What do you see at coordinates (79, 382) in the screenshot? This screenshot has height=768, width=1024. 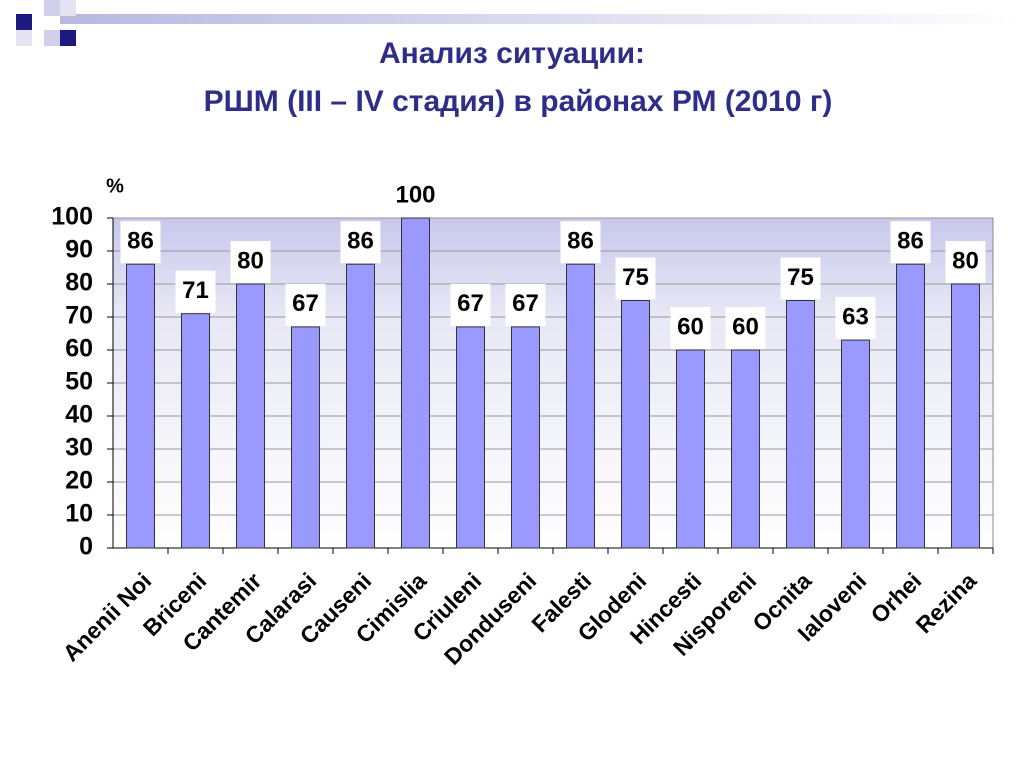 I see `y-tick-label: 50` at bounding box center [79, 382].